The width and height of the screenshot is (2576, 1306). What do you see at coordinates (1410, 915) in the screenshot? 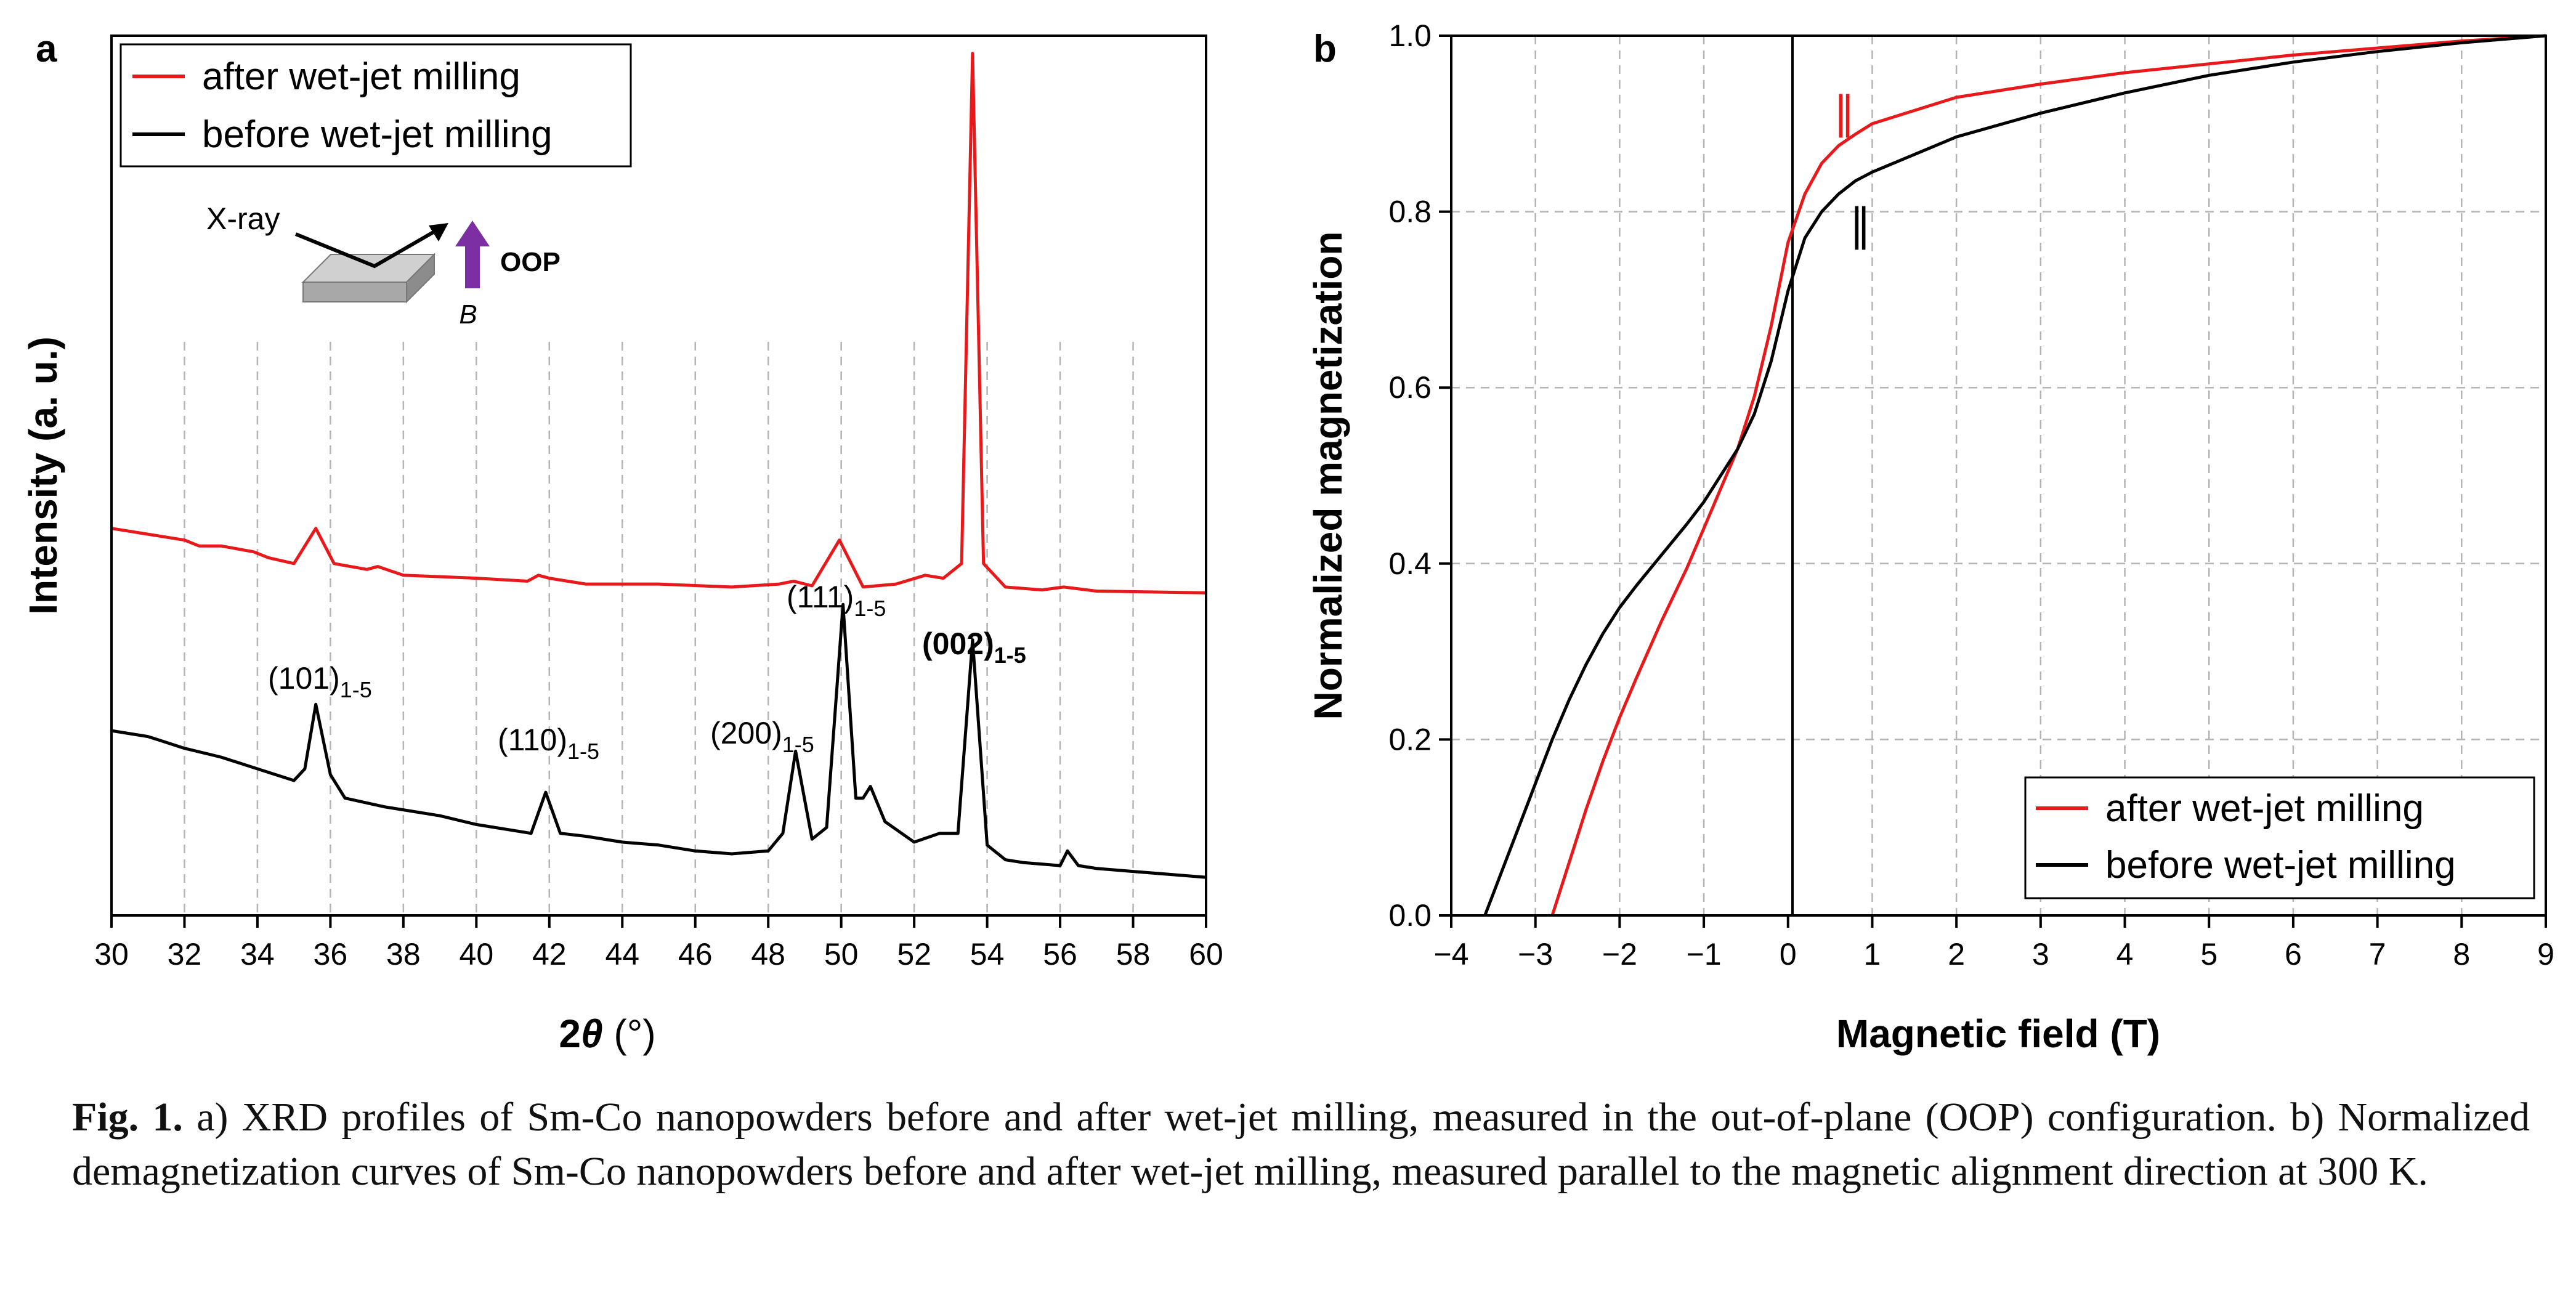
I see `y-tick-label: 0.0` at bounding box center [1410, 915].